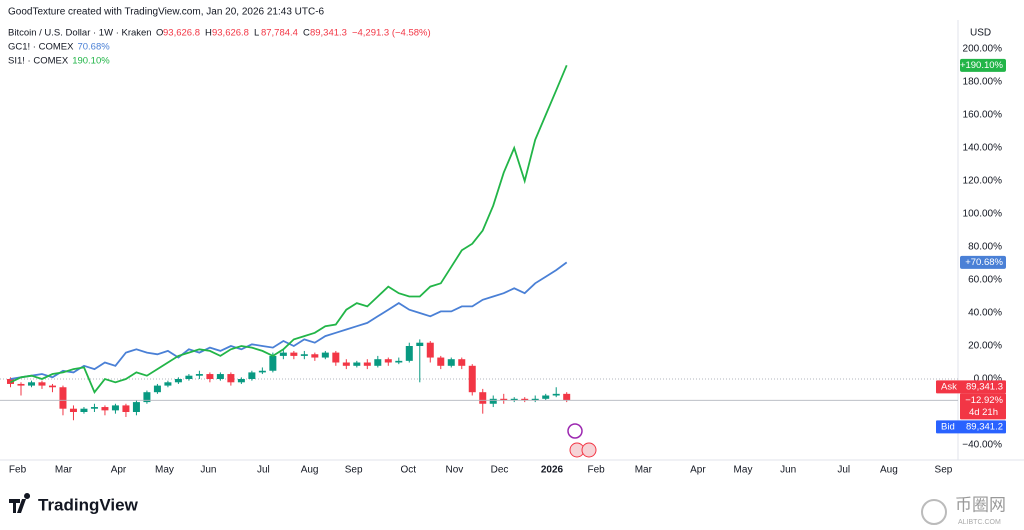  What do you see at coordinates (91, 61) in the screenshot?
I see `legend-value: 190.10%` at bounding box center [91, 61].